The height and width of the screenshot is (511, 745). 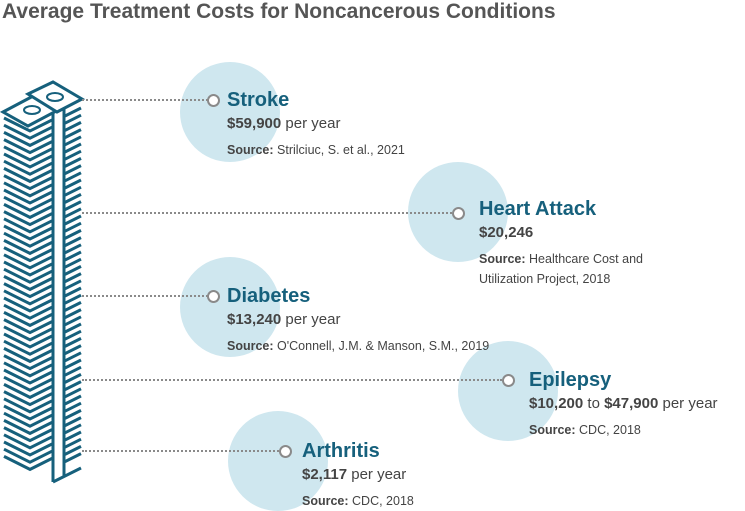 What do you see at coordinates (325, 474) in the screenshot?
I see `cost-value: $2,117` at bounding box center [325, 474].